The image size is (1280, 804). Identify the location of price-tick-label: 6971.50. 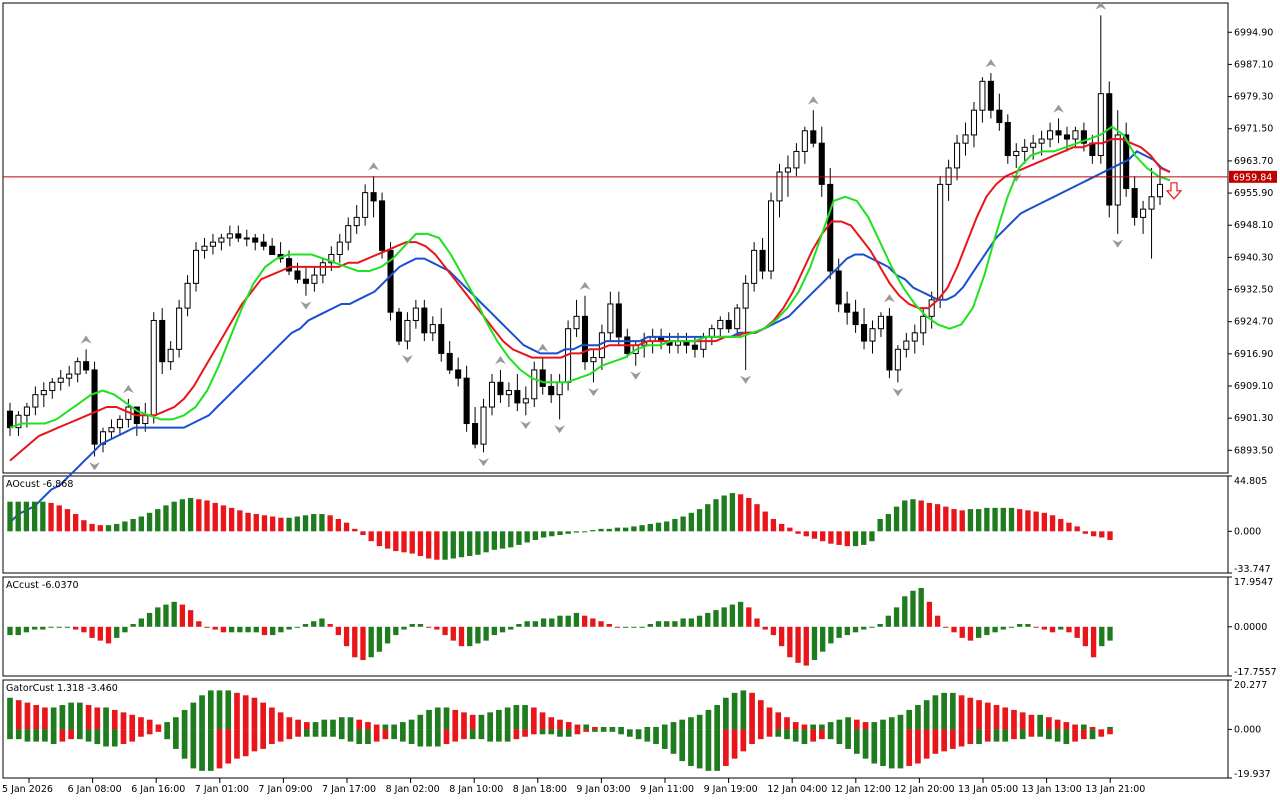
(1253, 129).